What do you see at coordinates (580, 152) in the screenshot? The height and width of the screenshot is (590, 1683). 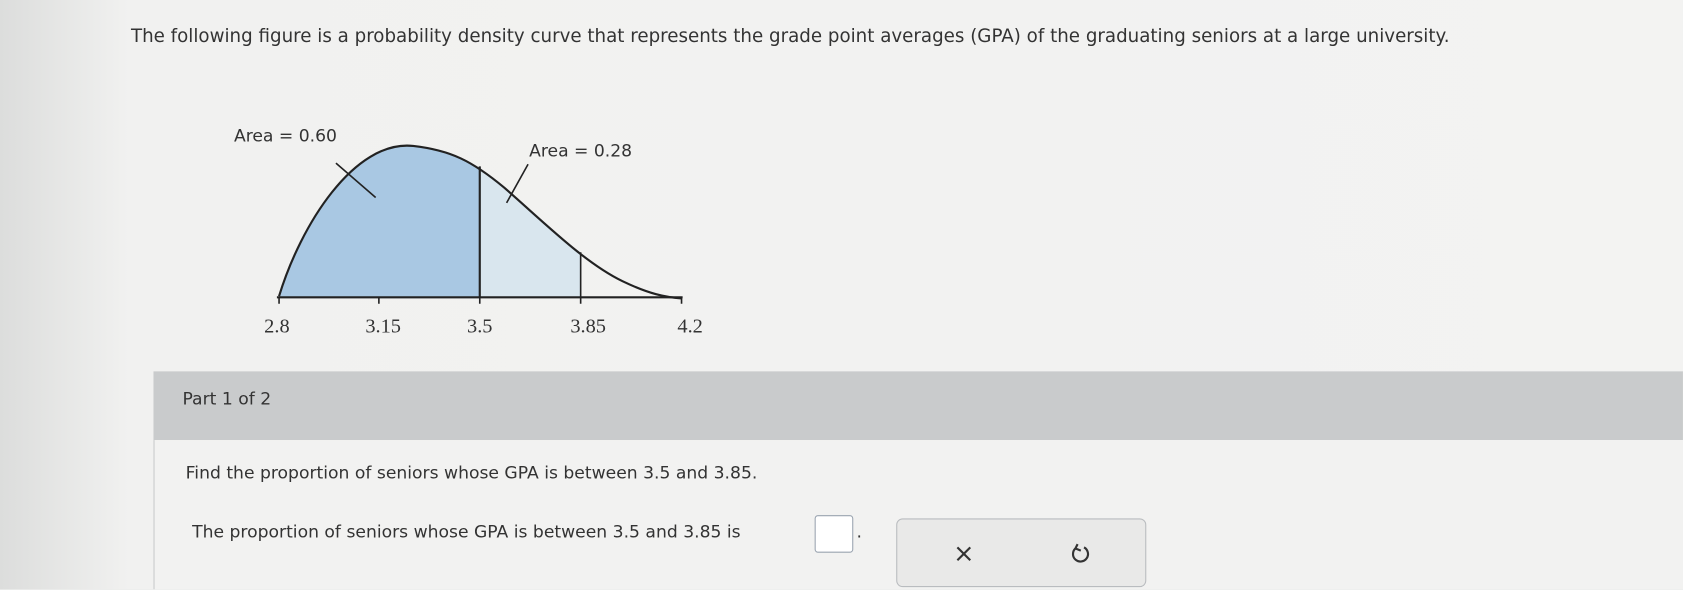 I see `area-label: Area = 0.28` at bounding box center [580, 152].